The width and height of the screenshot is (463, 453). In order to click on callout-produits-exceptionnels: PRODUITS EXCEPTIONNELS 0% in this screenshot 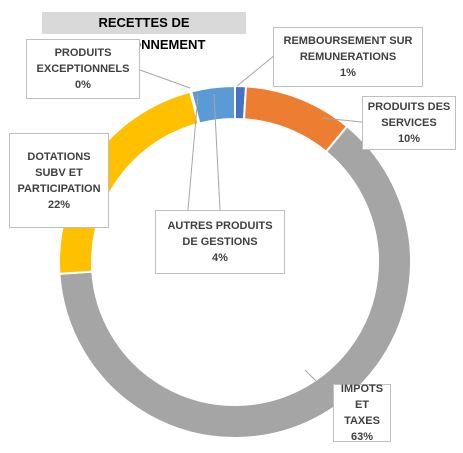, I will do `click(83, 69)`.